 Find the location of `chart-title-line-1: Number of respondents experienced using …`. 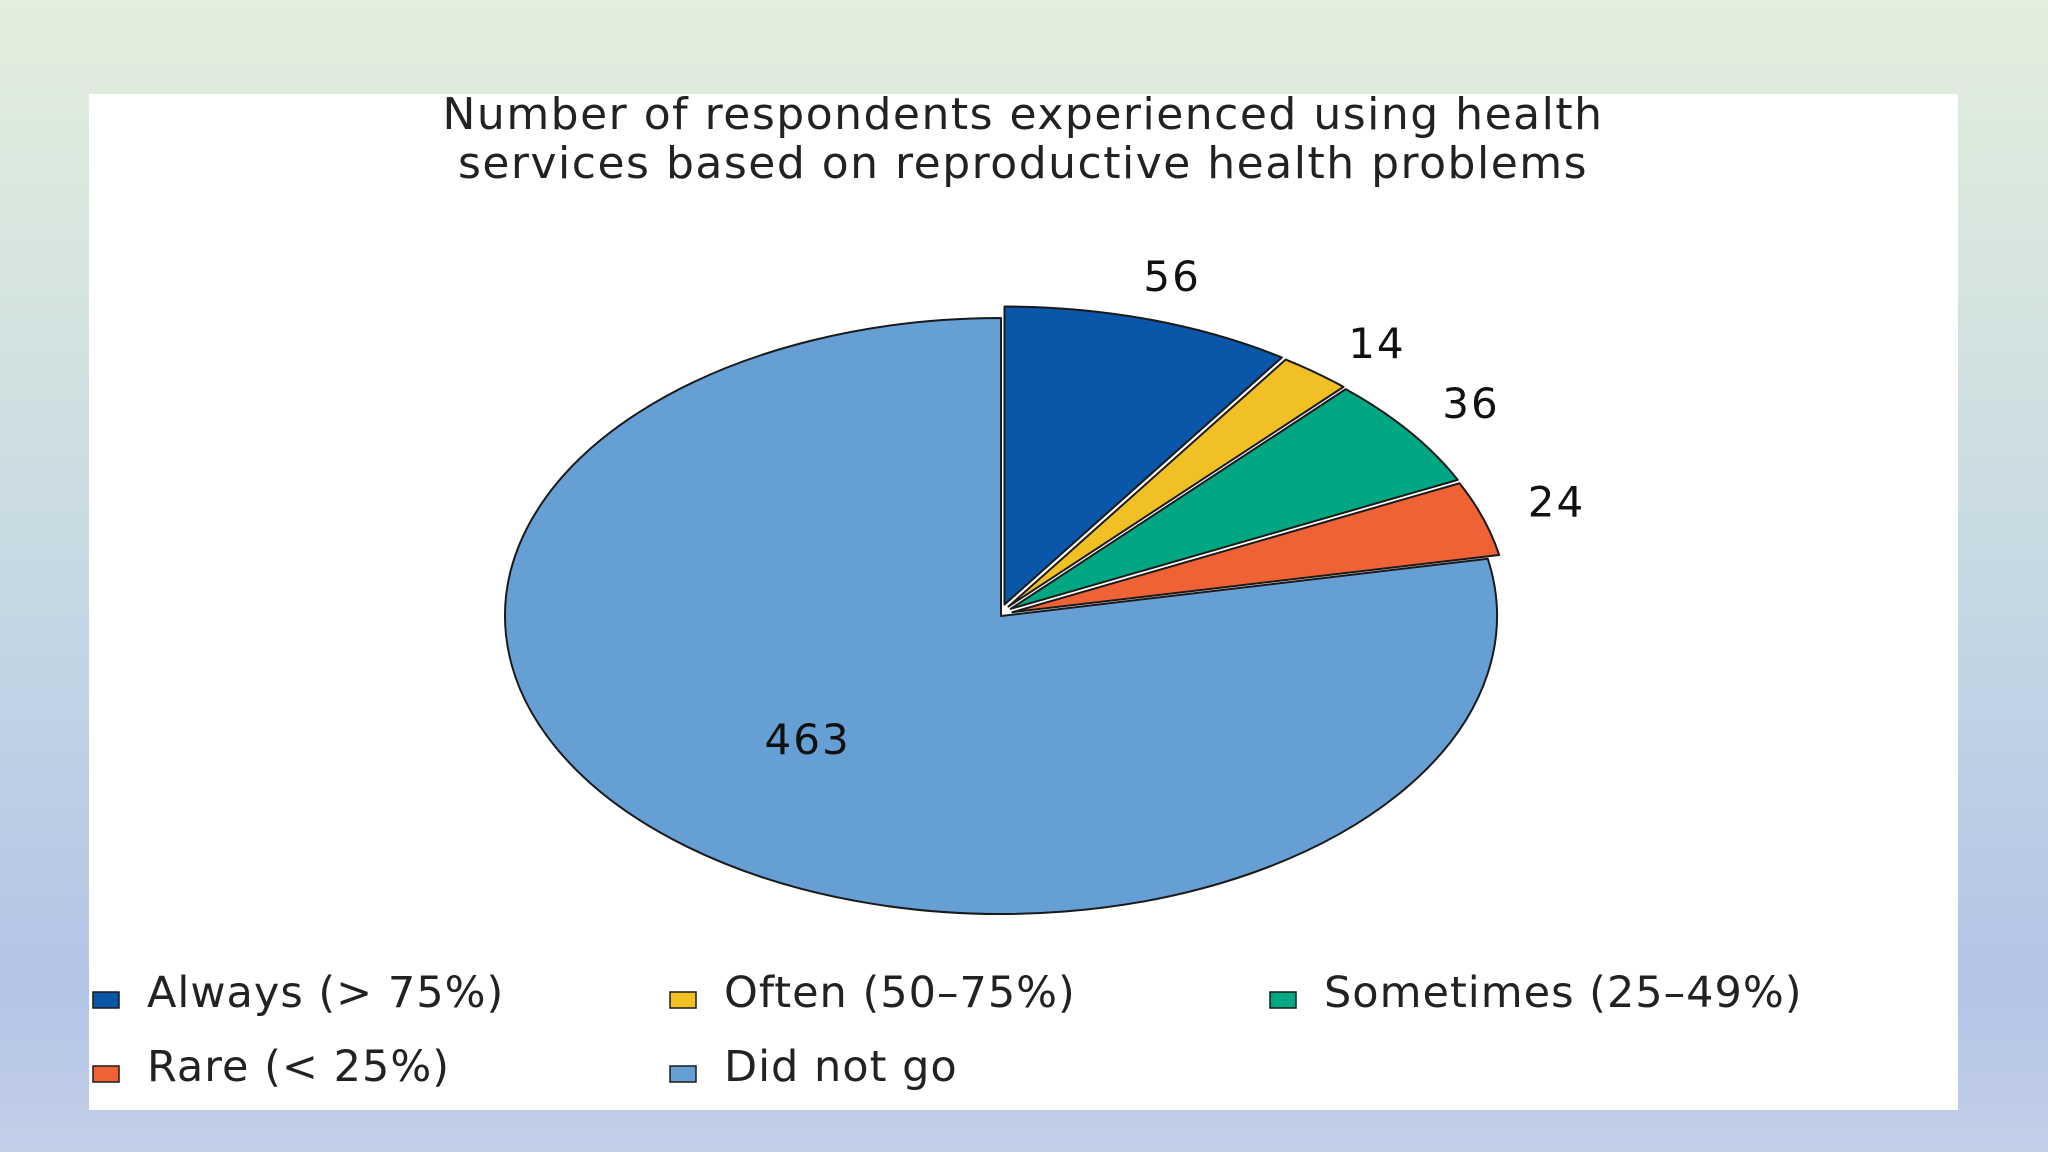

chart-title-line-1: Number of respondents experienced using … is located at coordinates (1023, 117).